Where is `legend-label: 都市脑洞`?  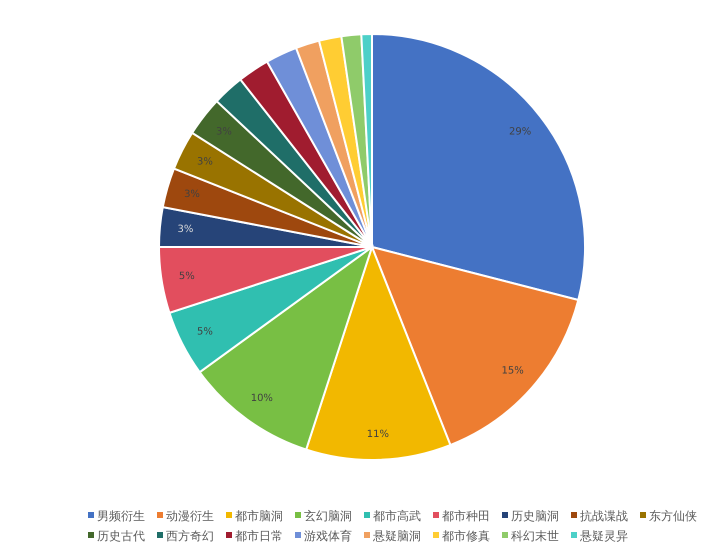
legend-label: 都市脑洞 is located at coordinates (259, 516).